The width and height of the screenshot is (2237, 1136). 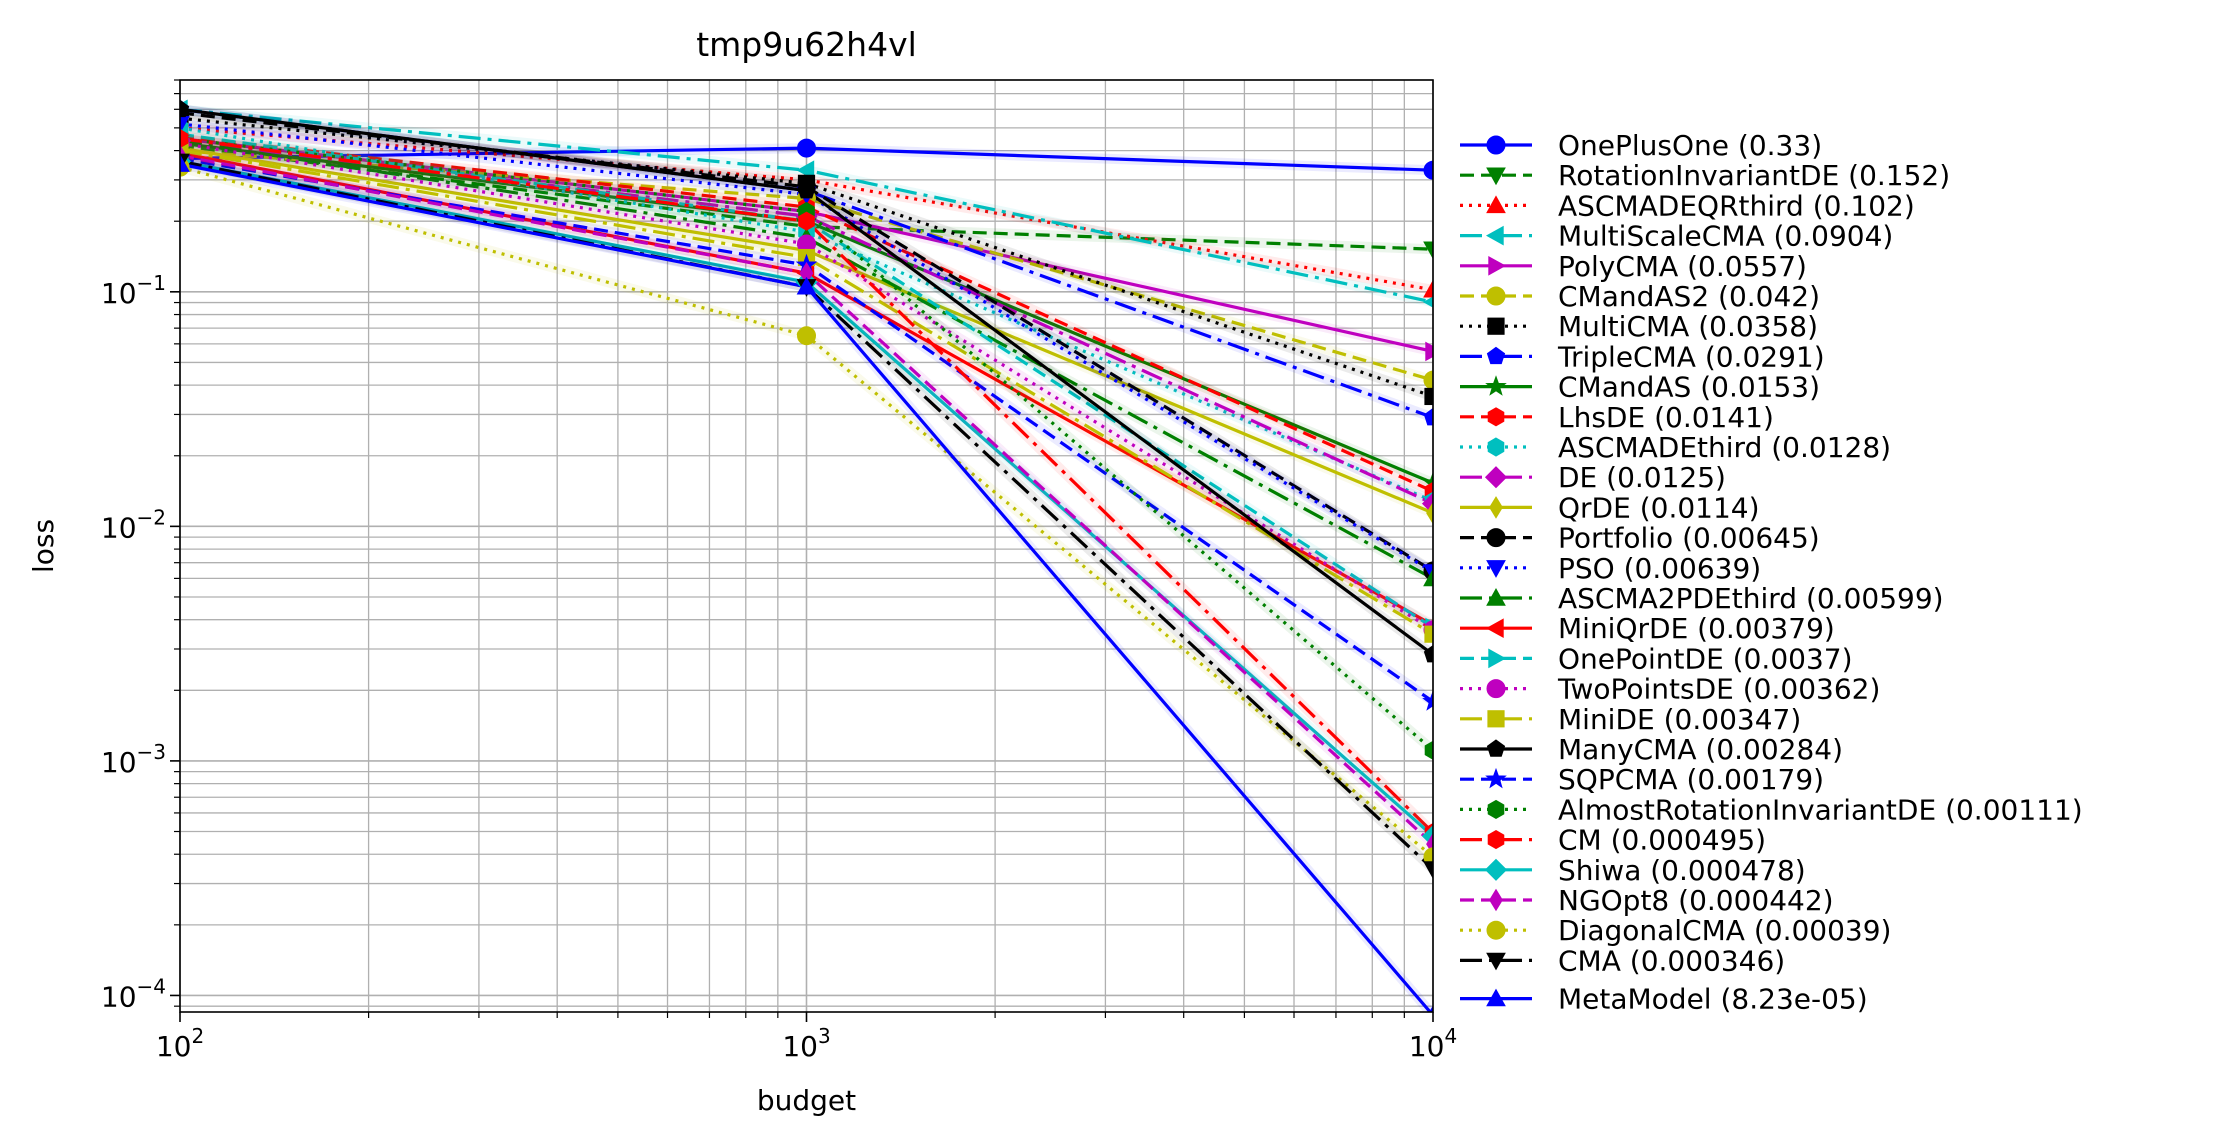 I want to click on legend-entry: MultiCMA (0.0358), so click(x=1639, y=326).